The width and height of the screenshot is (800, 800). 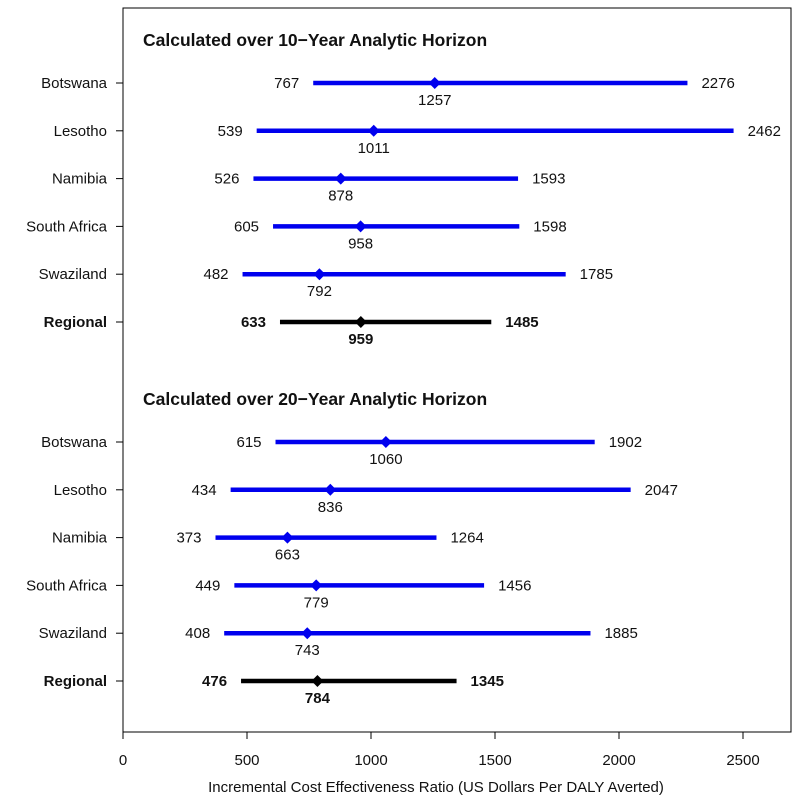 I want to click on high-value-label: 1485, so click(x=521, y=322).